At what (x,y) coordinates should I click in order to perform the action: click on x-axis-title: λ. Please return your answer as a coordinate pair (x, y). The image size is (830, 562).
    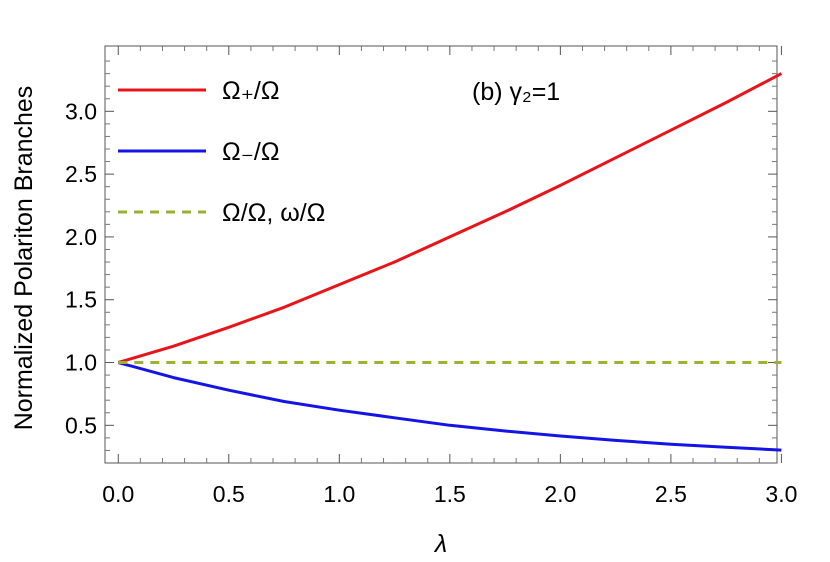
    Looking at the image, I should click on (440, 544).